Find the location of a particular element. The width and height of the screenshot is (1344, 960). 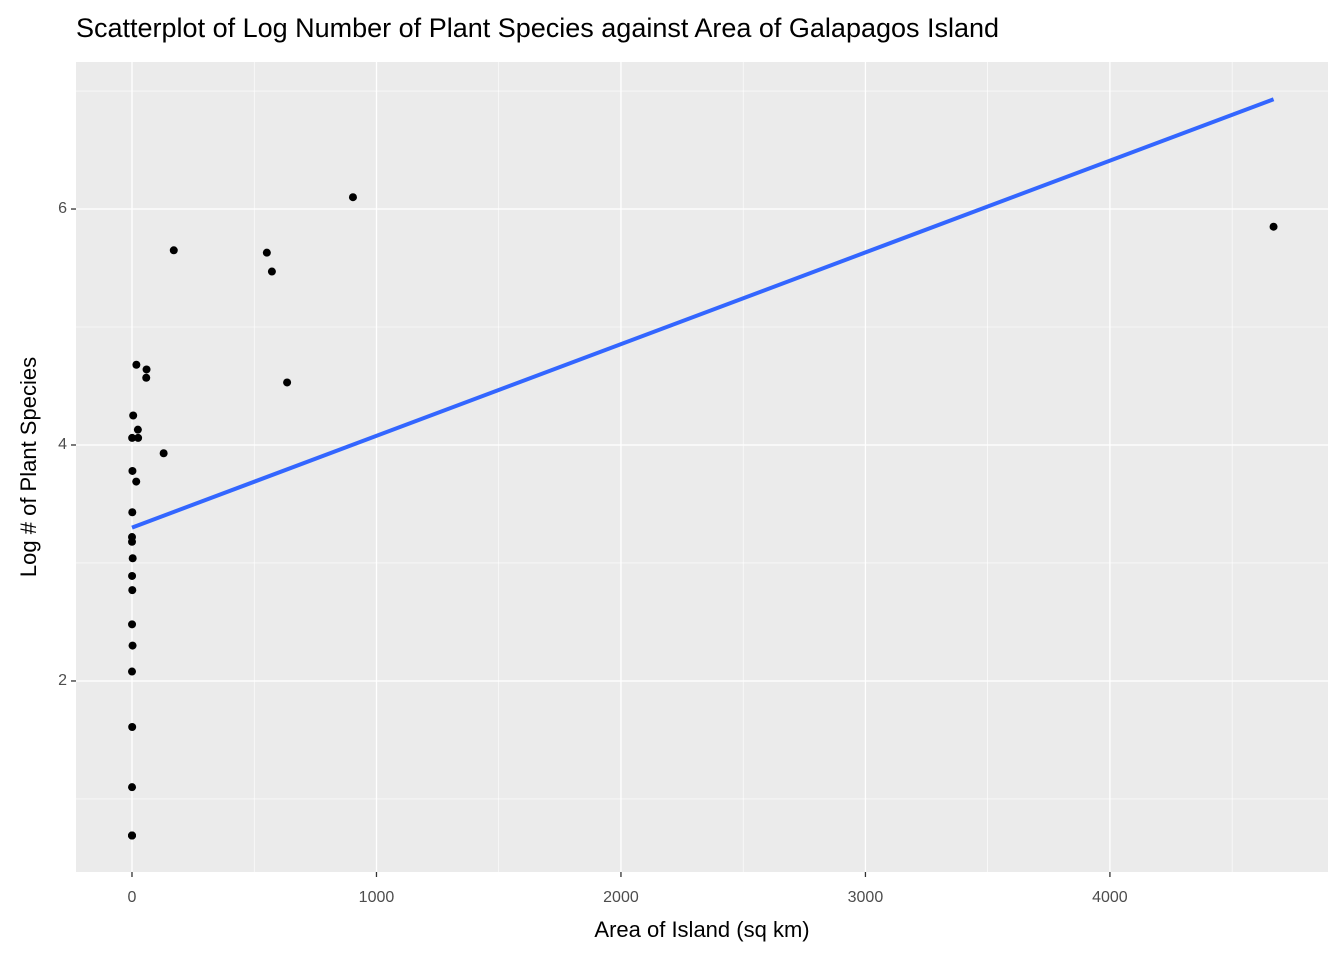

x-tick-label: 2000 is located at coordinates (621, 897).